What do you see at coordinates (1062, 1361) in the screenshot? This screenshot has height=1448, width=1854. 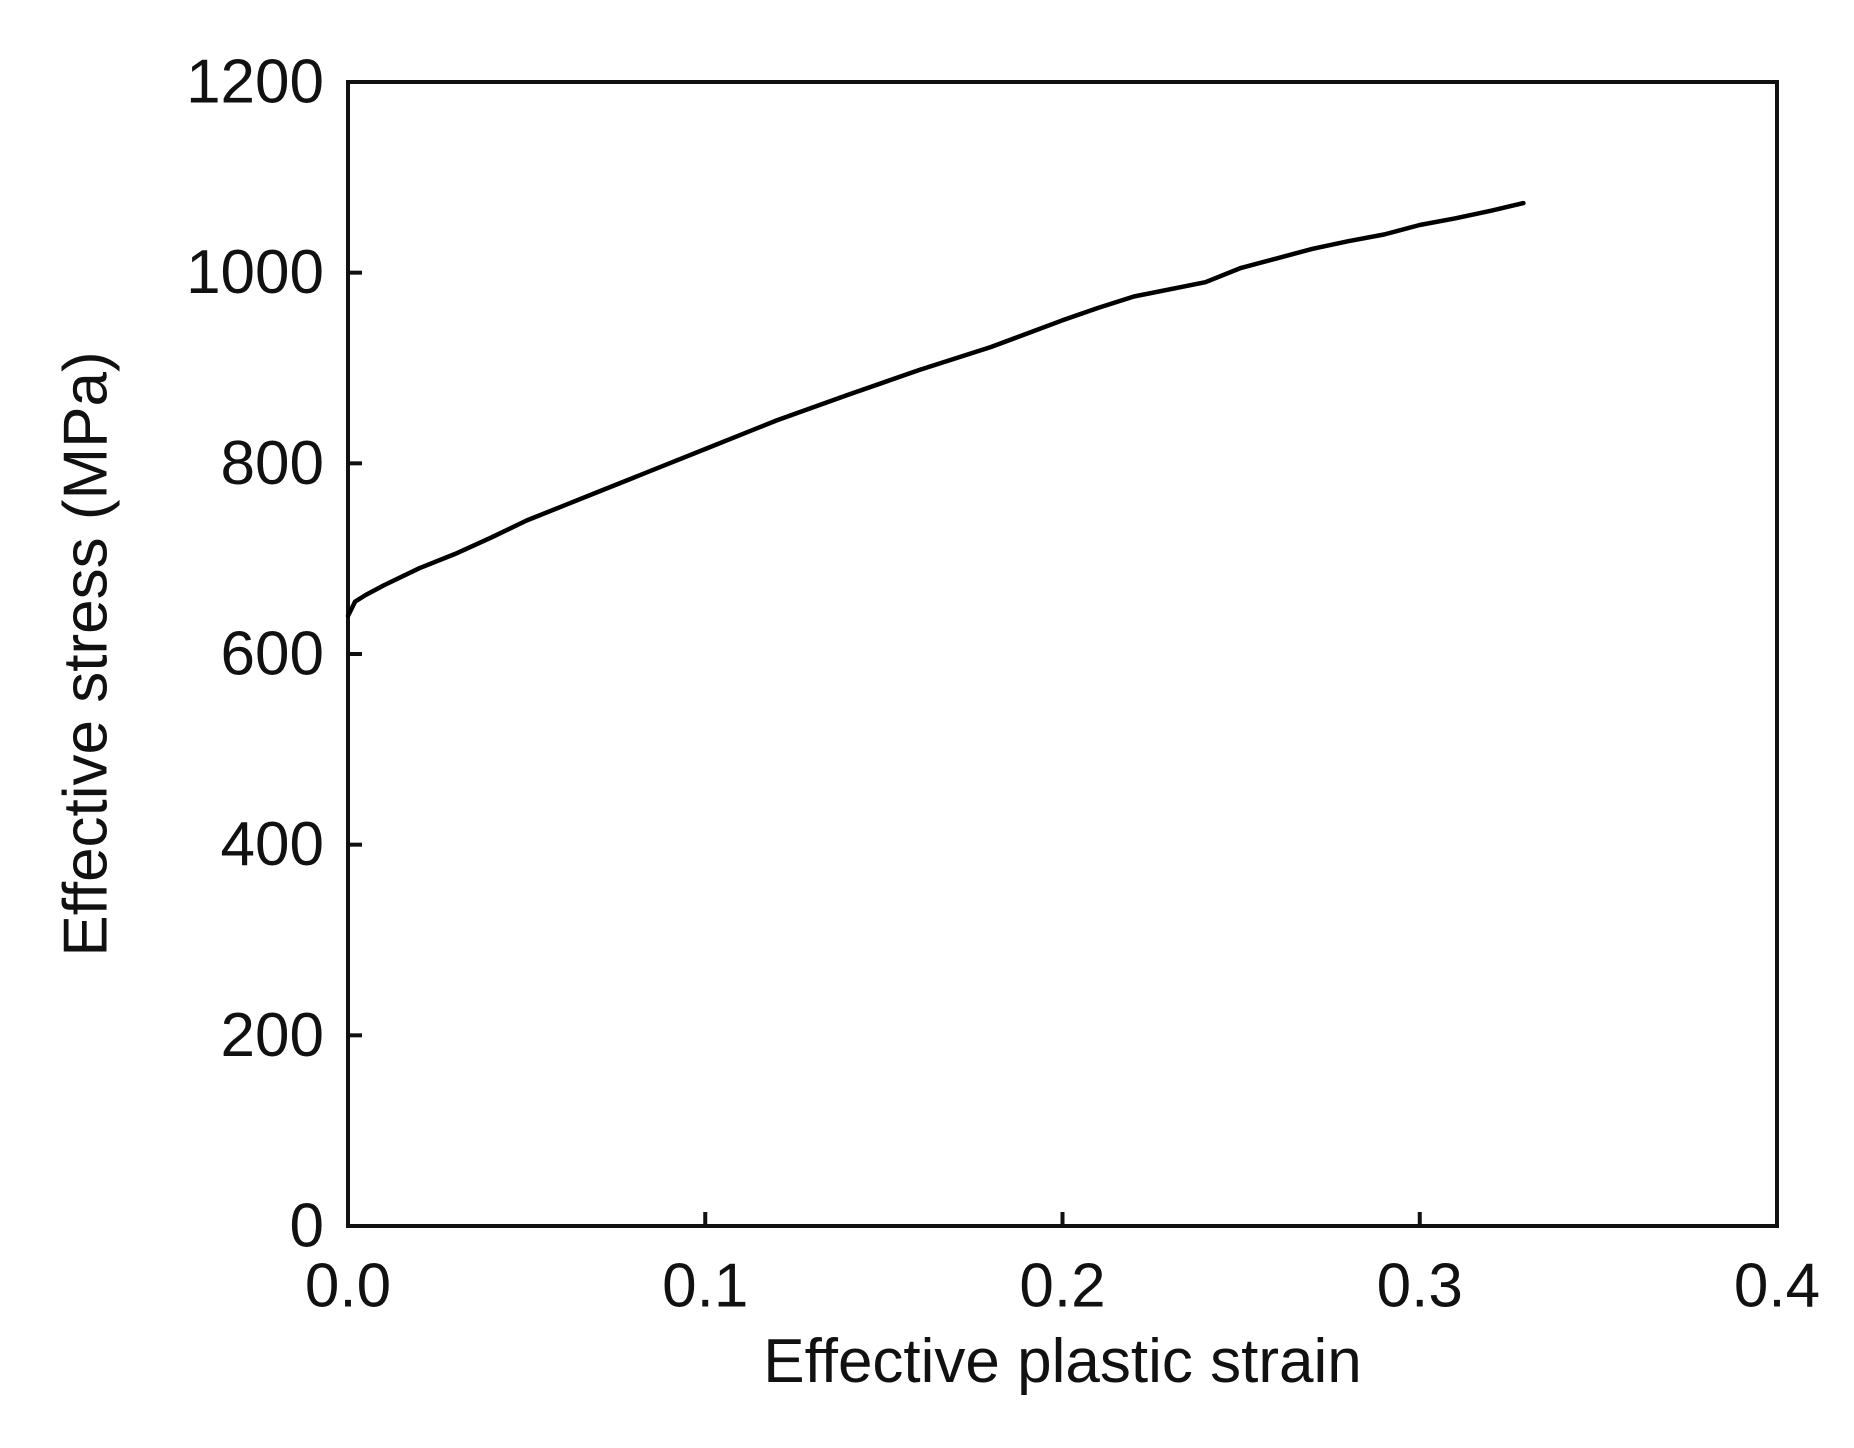 I see `x-axis-title: Effective plastic strain` at bounding box center [1062, 1361].